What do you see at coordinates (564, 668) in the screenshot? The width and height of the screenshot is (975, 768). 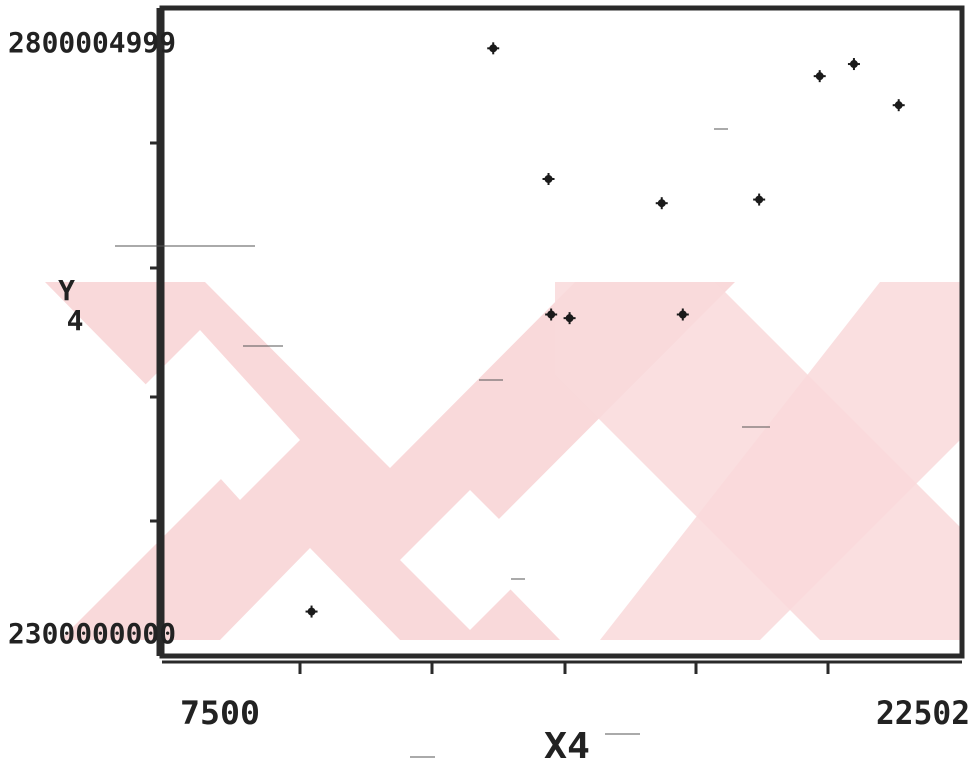 I see `x-axis-ticks` at bounding box center [564, 668].